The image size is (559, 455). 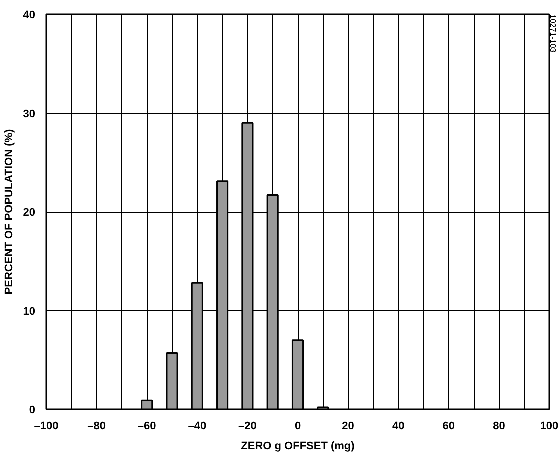 I want to click on x-tick-label: –20, so click(x=247, y=426).